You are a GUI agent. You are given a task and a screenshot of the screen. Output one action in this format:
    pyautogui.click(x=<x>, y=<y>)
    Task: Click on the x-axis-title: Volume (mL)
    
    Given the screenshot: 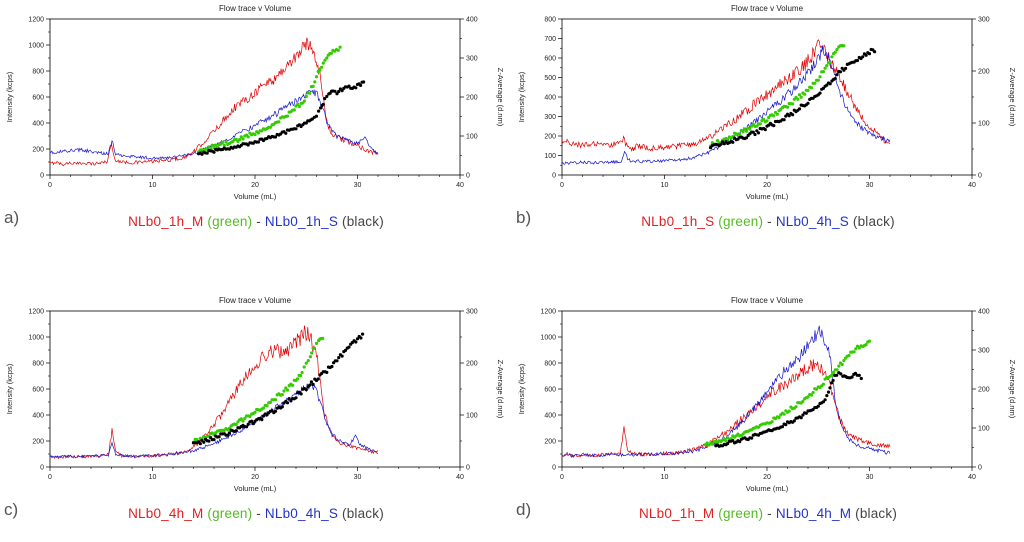 What is the action you would take?
    pyautogui.click(x=767, y=488)
    